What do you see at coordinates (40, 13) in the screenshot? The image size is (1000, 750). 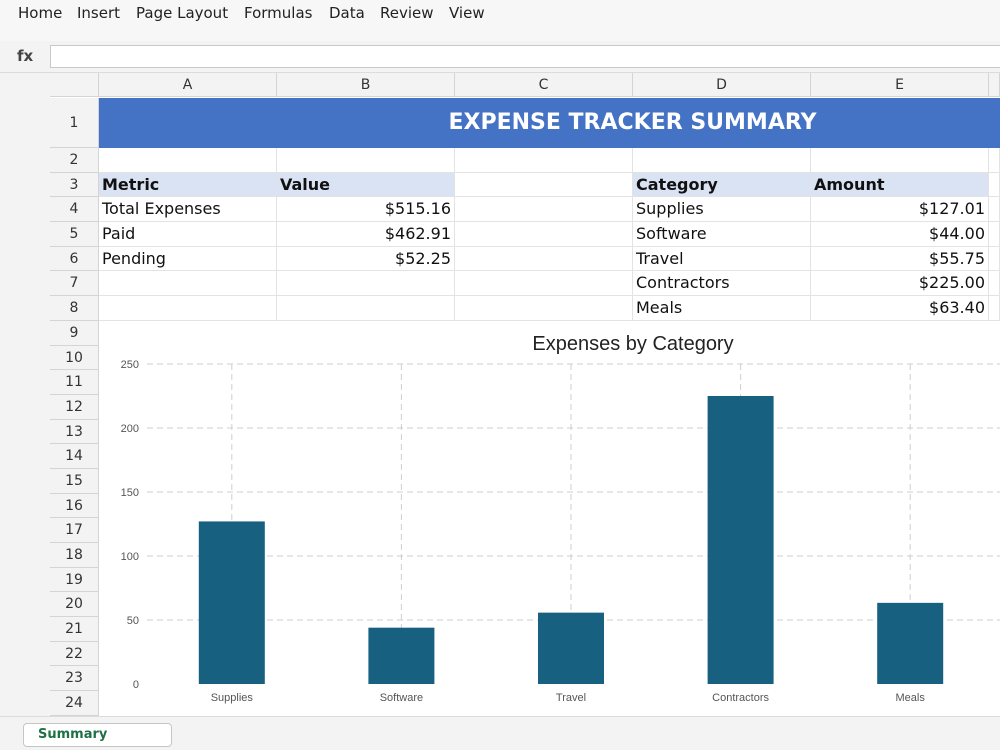 I see `menu-home: Home` at bounding box center [40, 13].